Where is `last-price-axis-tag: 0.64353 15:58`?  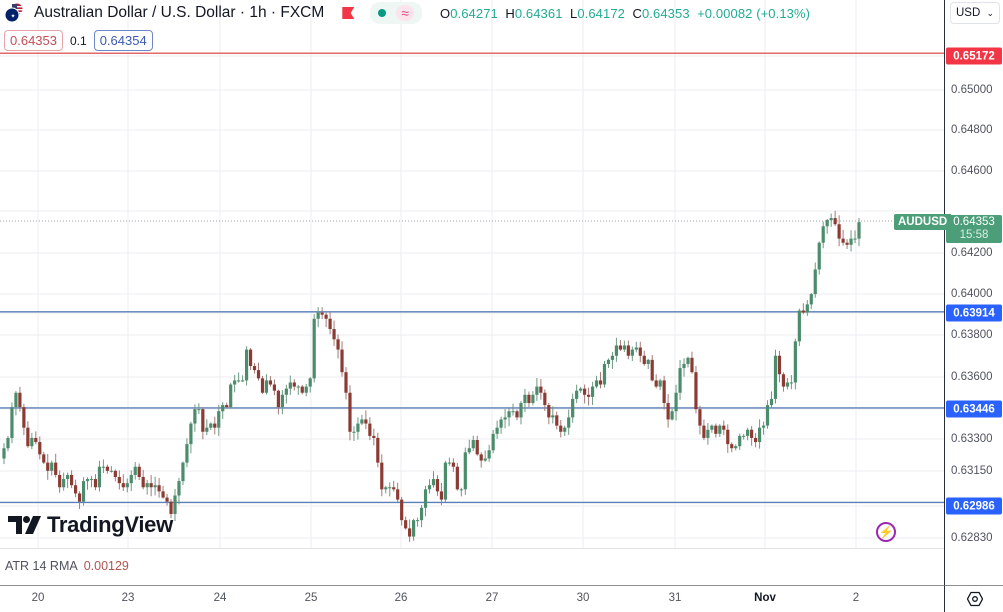
last-price-axis-tag: 0.64353 15:58 is located at coordinates (974, 229).